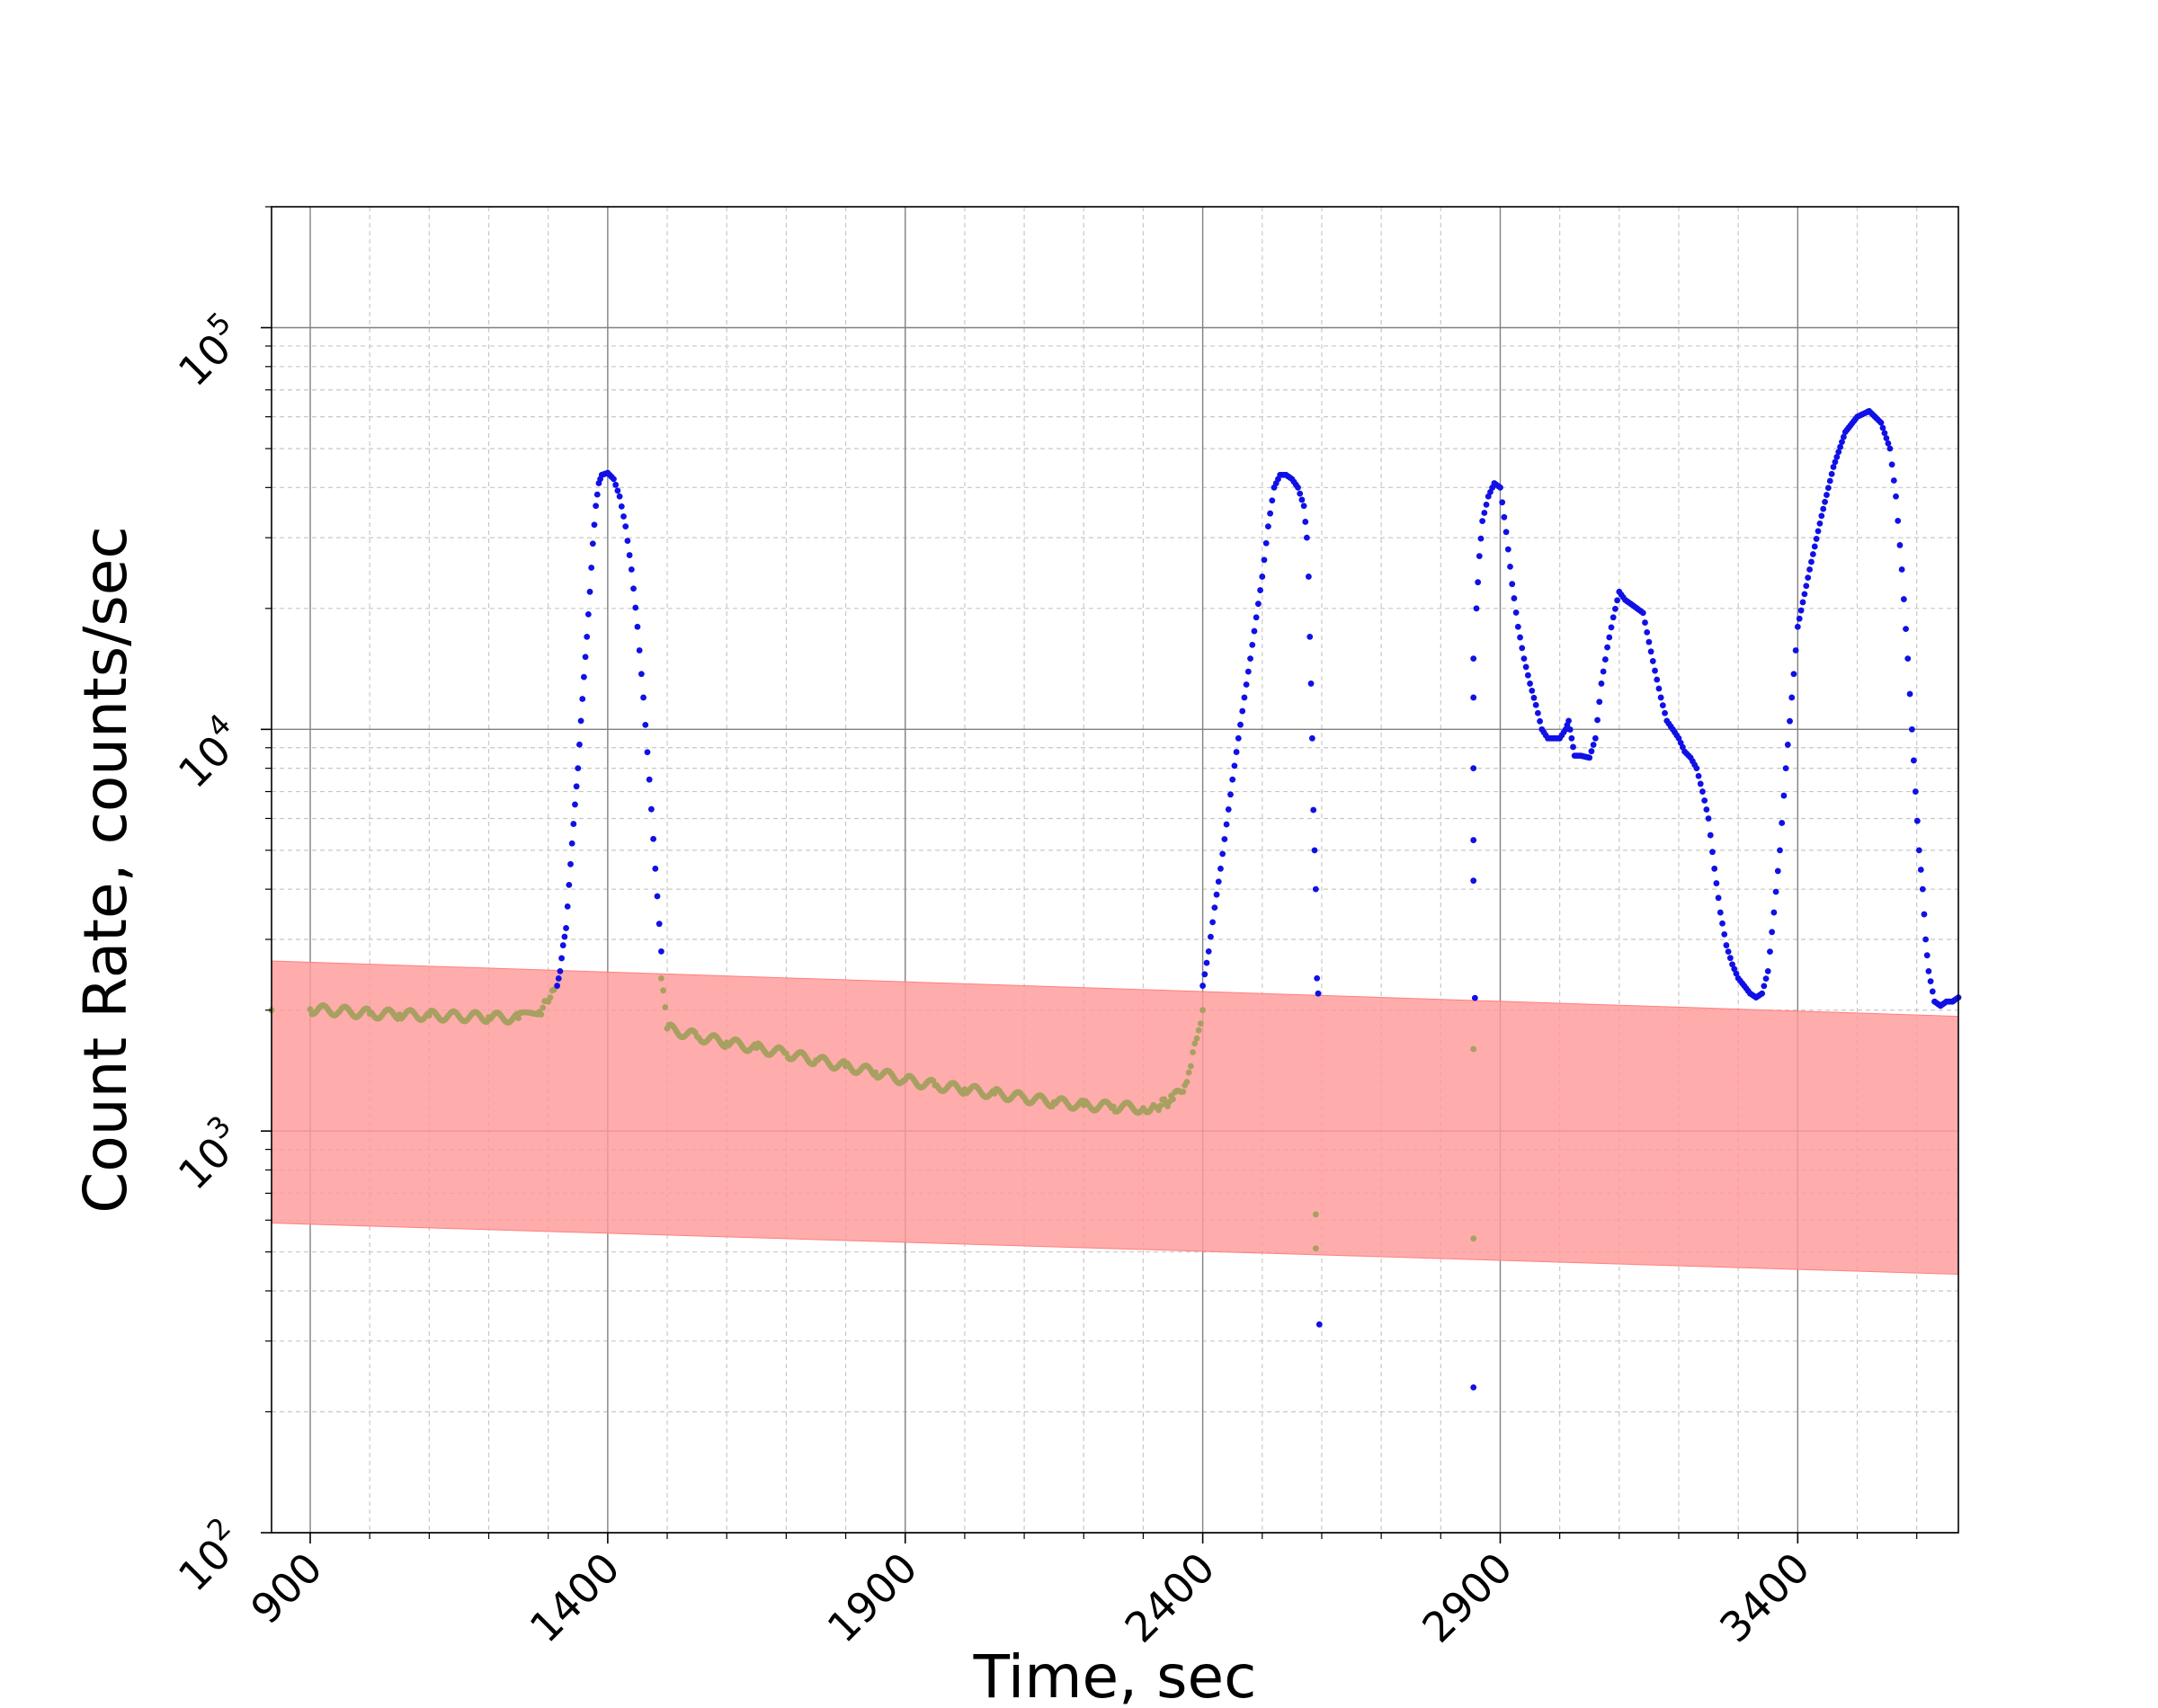 This screenshot has height=1708, width=2158. I want to click on x-tick-label: 3400, so click(1764, 1597).